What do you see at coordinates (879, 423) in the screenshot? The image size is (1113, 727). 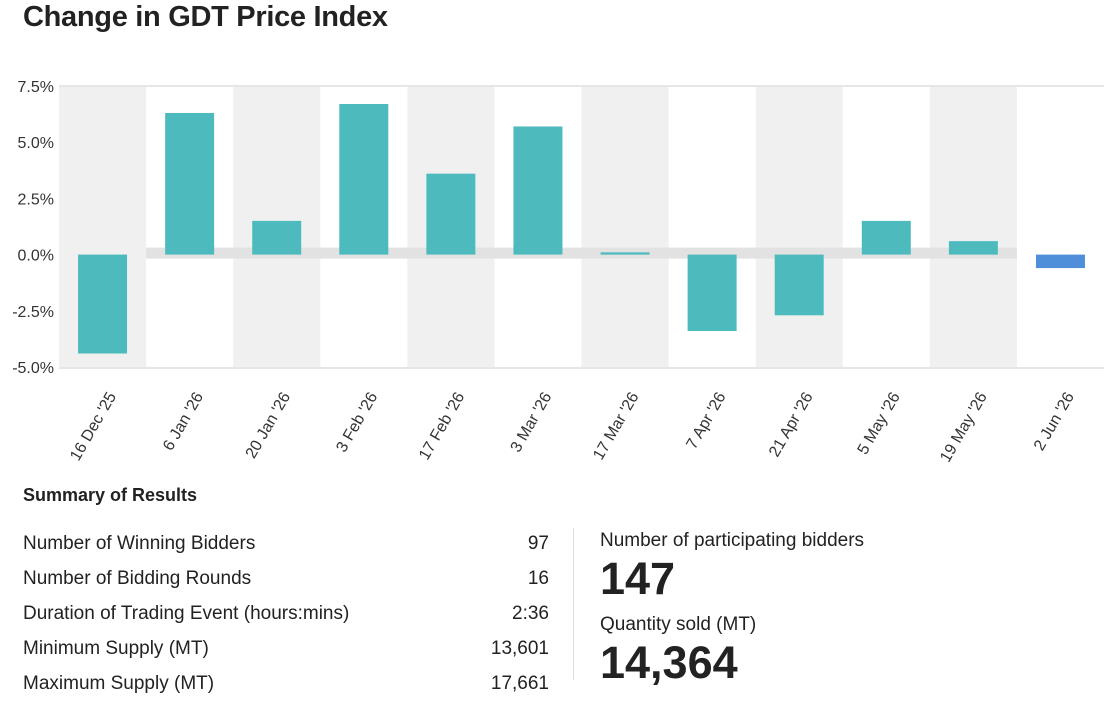 I see `x-tick-label: 5 May '26` at bounding box center [879, 423].